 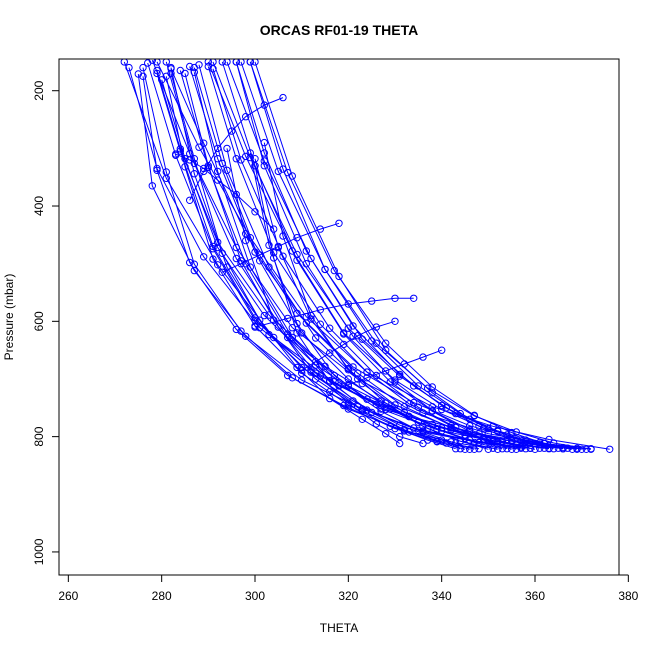 What do you see at coordinates (628, 596) in the screenshot?
I see `x-tick-label: 380` at bounding box center [628, 596].